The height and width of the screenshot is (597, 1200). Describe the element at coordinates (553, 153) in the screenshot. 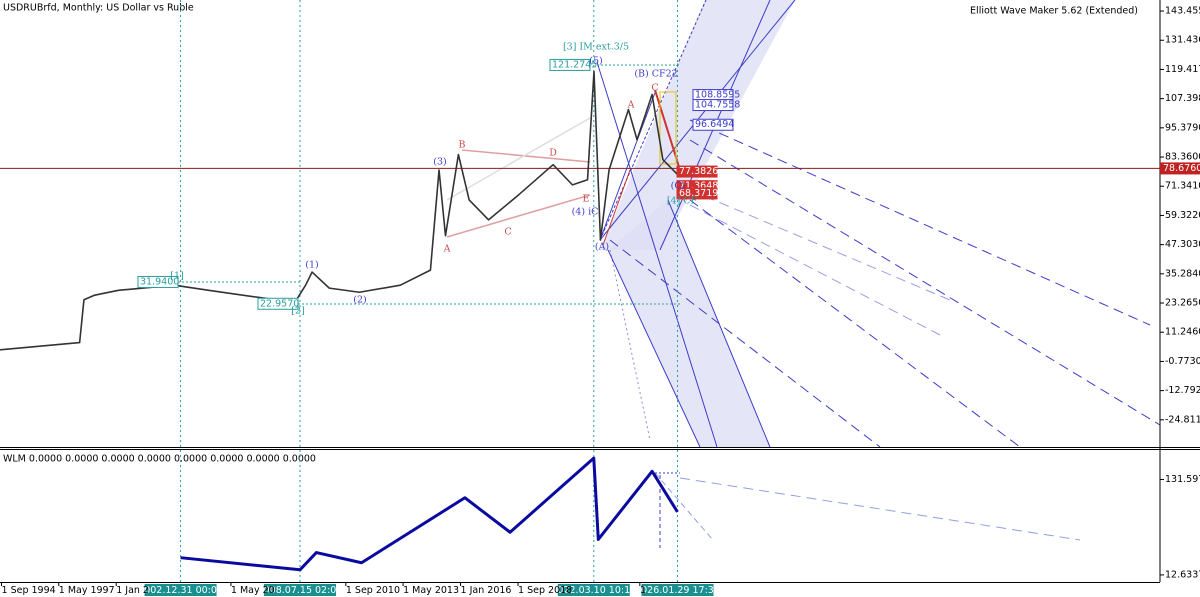

I see `wave-label: D` at that location.